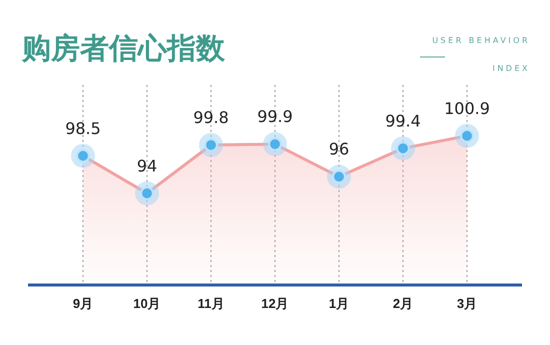  What do you see at coordinates (83, 304) in the screenshot?
I see `x-tick-label: 9月` at bounding box center [83, 304].